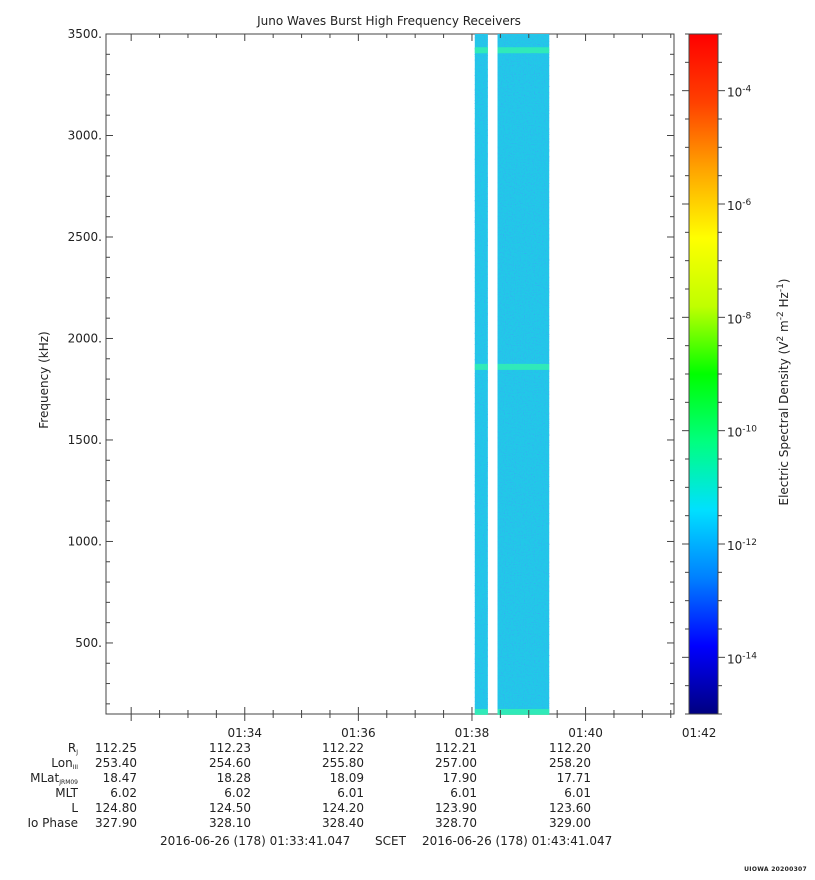 The width and height of the screenshot is (815, 880). What do you see at coordinates (456, 823) in the screenshot?
I see `ephemeris-value: 328.70` at bounding box center [456, 823].